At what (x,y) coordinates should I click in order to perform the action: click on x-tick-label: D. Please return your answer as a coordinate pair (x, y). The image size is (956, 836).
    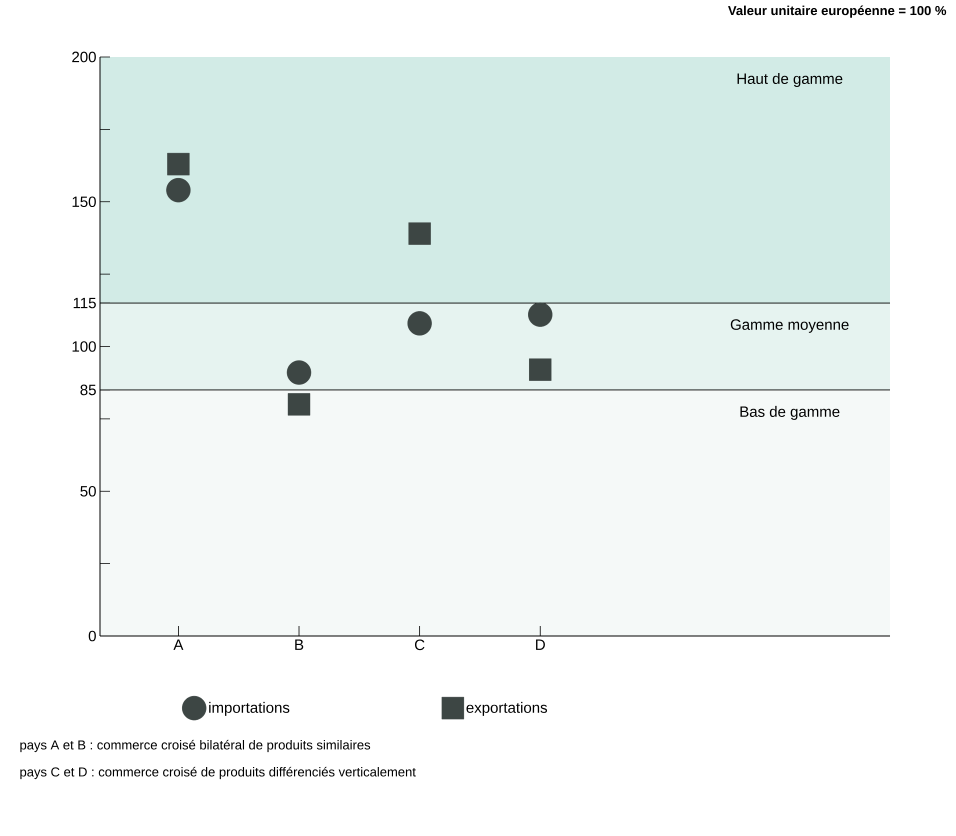
    Looking at the image, I should click on (540, 645).